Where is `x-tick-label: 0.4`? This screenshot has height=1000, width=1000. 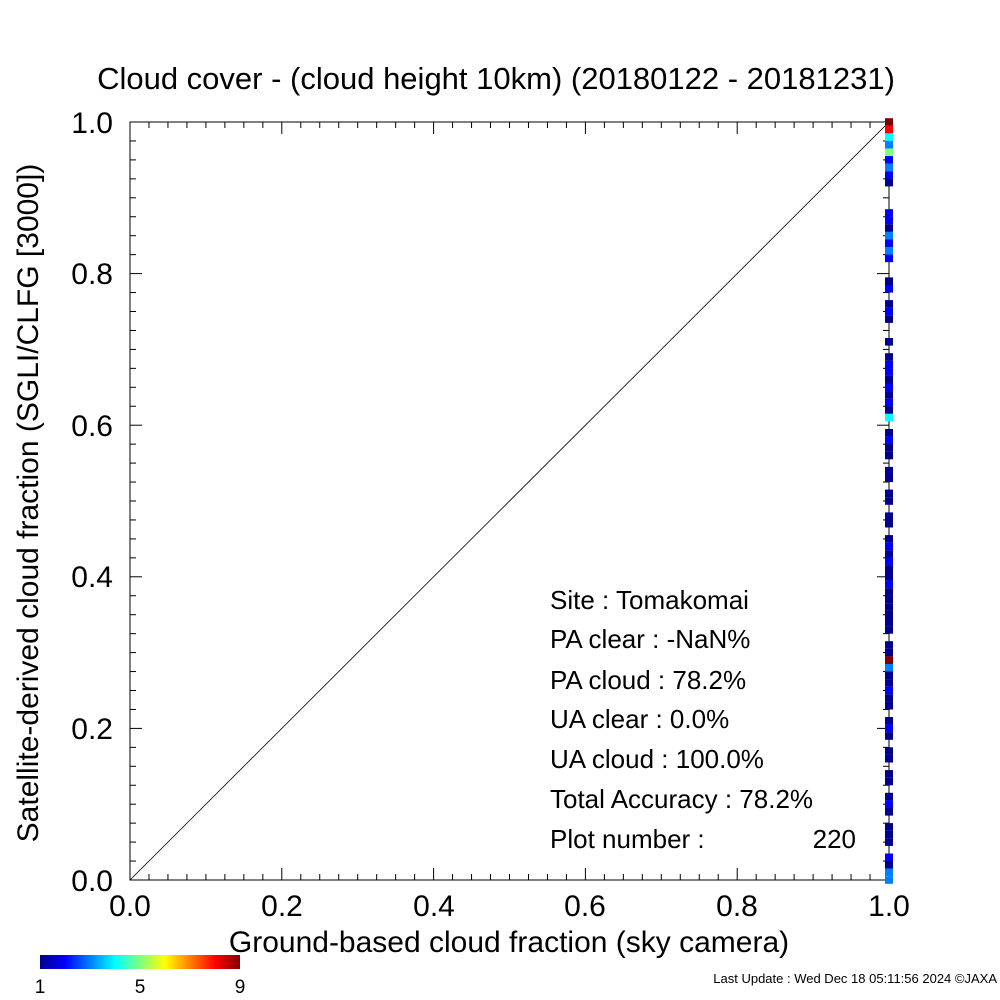 x-tick-label: 0.4 is located at coordinates (434, 906).